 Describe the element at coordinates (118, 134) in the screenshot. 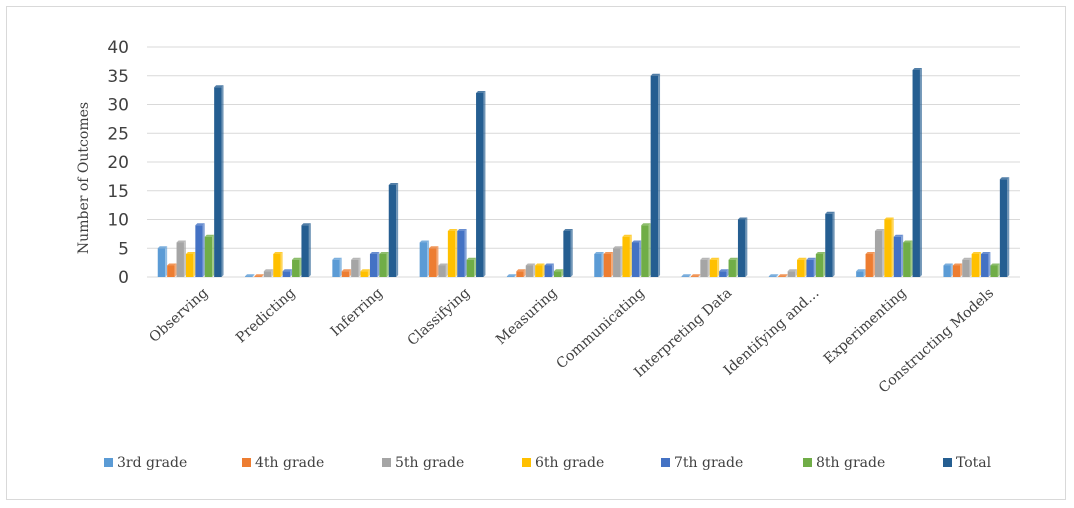

I see `y-tick-label: 25` at that location.